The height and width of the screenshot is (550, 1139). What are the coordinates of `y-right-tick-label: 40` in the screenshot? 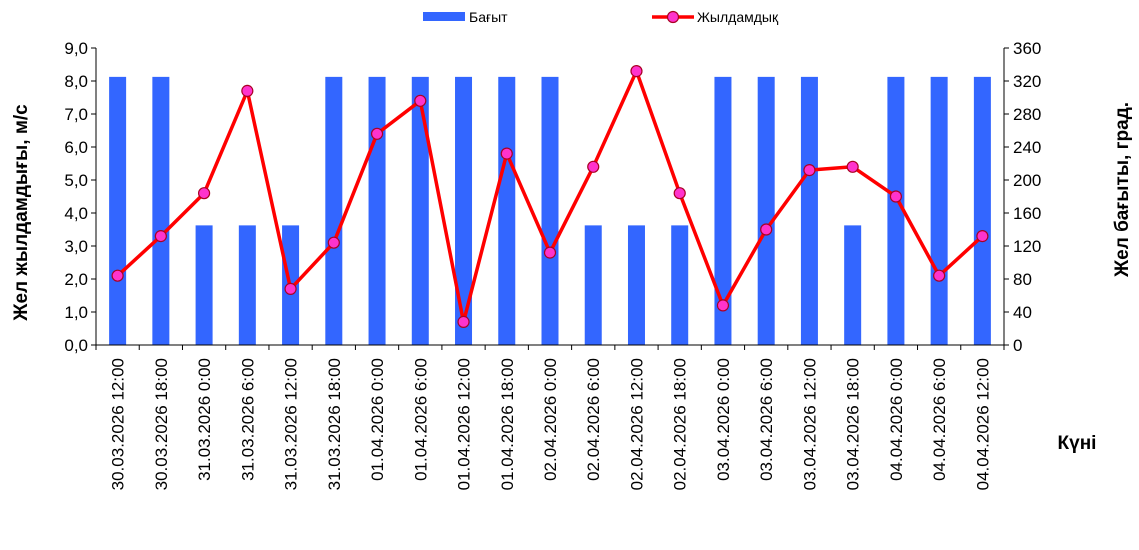 It's located at (1022, 312).